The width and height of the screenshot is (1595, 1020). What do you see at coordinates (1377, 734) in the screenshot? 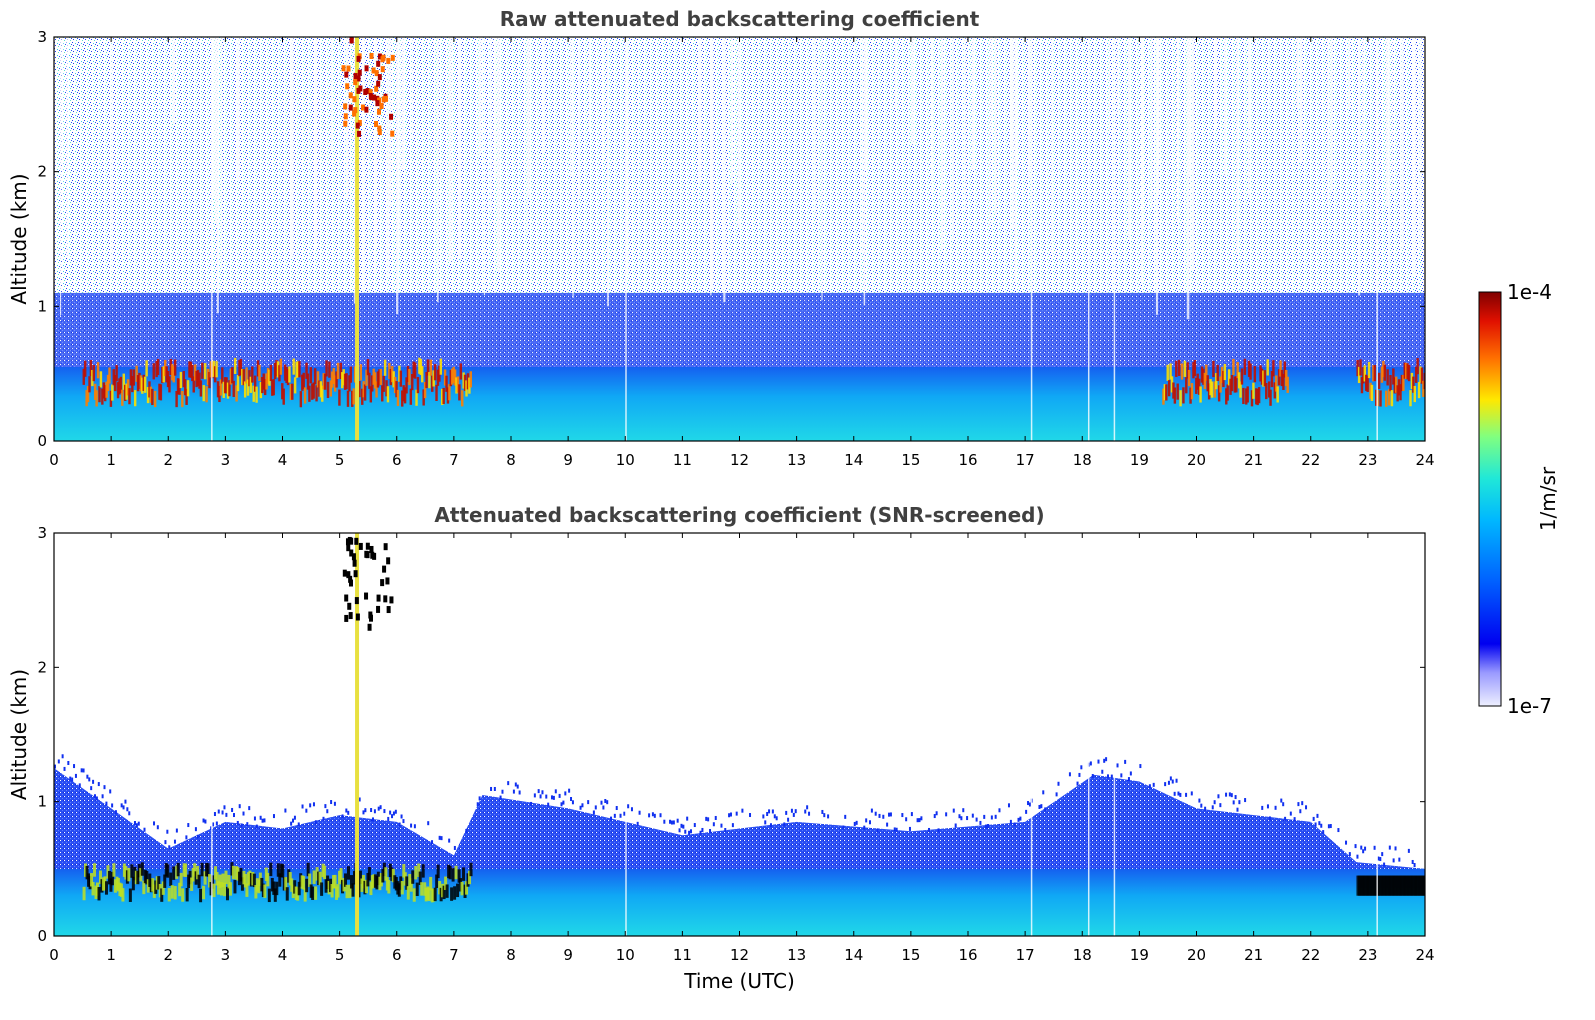
I see `data-gap-line` at bounding box center [1377, 734].